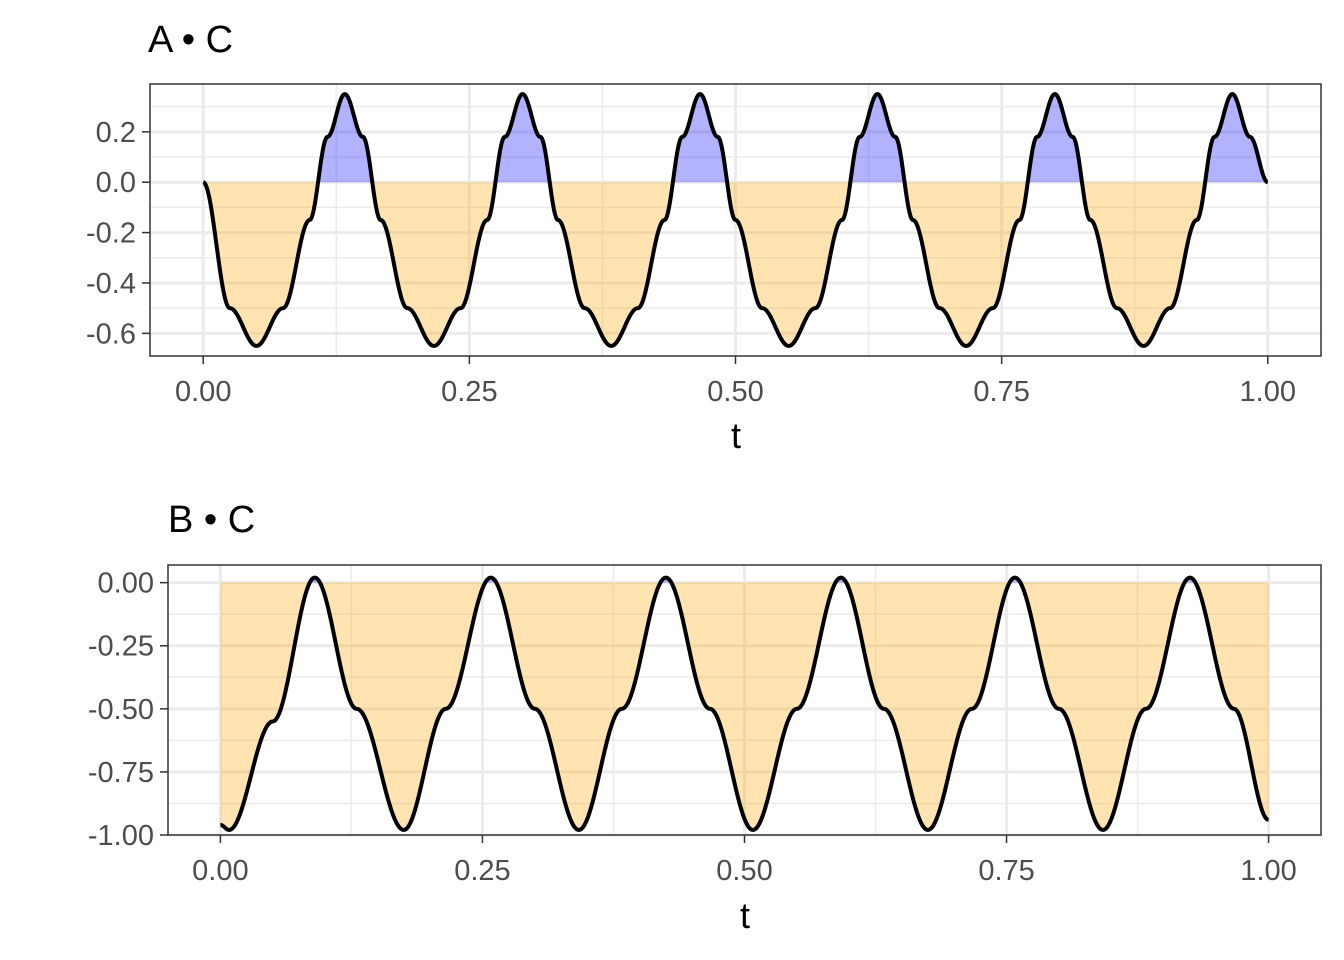 The image size is (1344, 960). Describe the element at coordinates (735, 264) in the screenshot. I see `panel-a-negative-area` at that location.